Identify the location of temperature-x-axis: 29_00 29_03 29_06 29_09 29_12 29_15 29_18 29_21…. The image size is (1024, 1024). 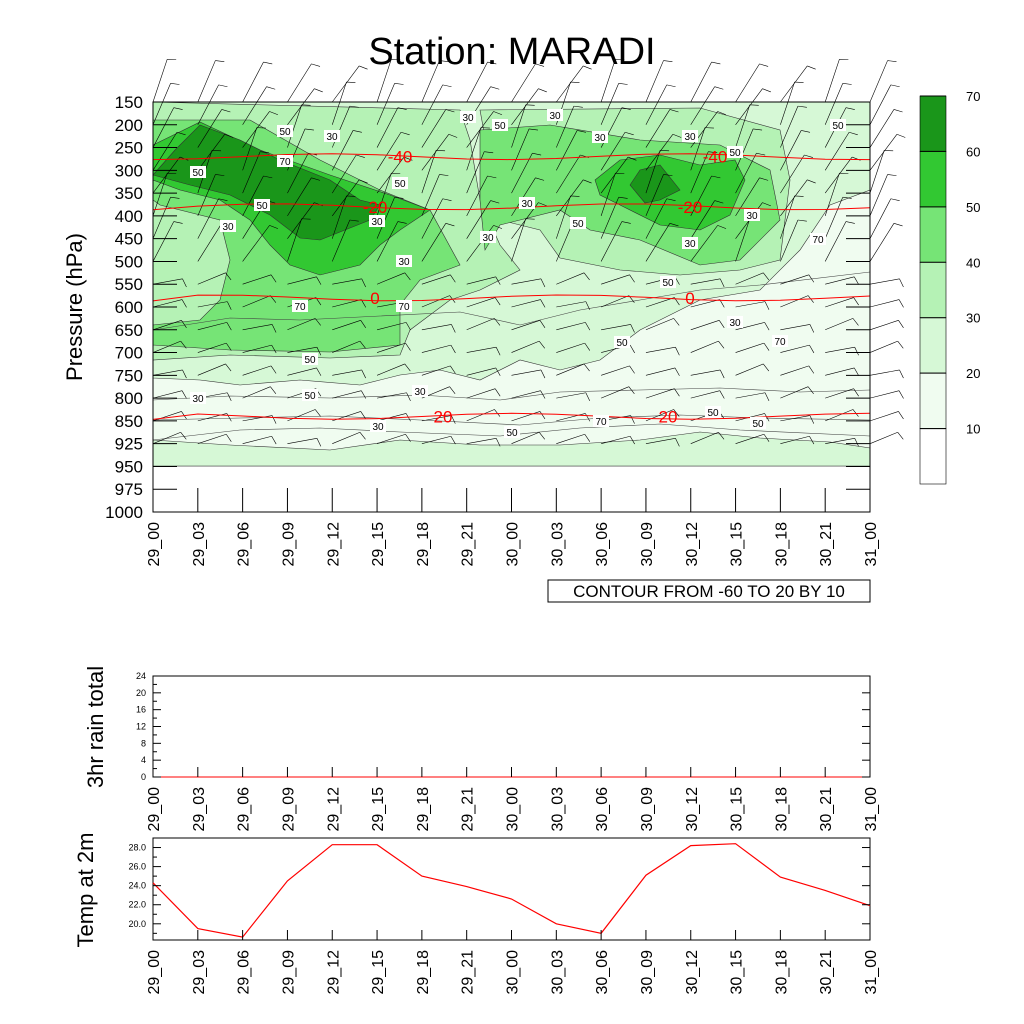
(513, 962).